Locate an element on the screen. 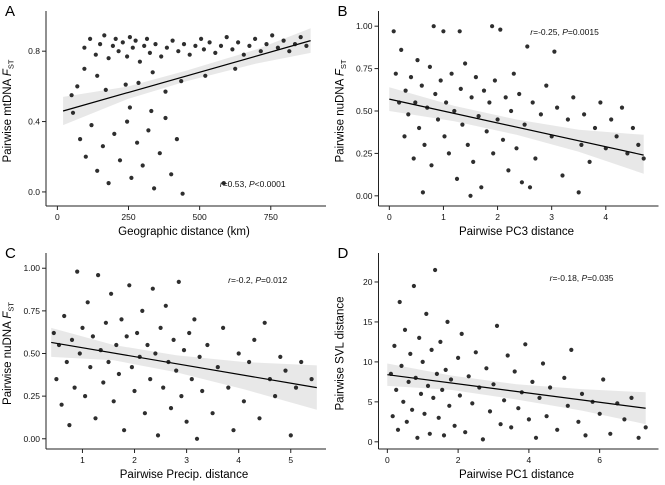 The height and width of the screenshot is (485, 665). x-axis-label: Pairwise PC1 distance is located at coordinates (516, 475).